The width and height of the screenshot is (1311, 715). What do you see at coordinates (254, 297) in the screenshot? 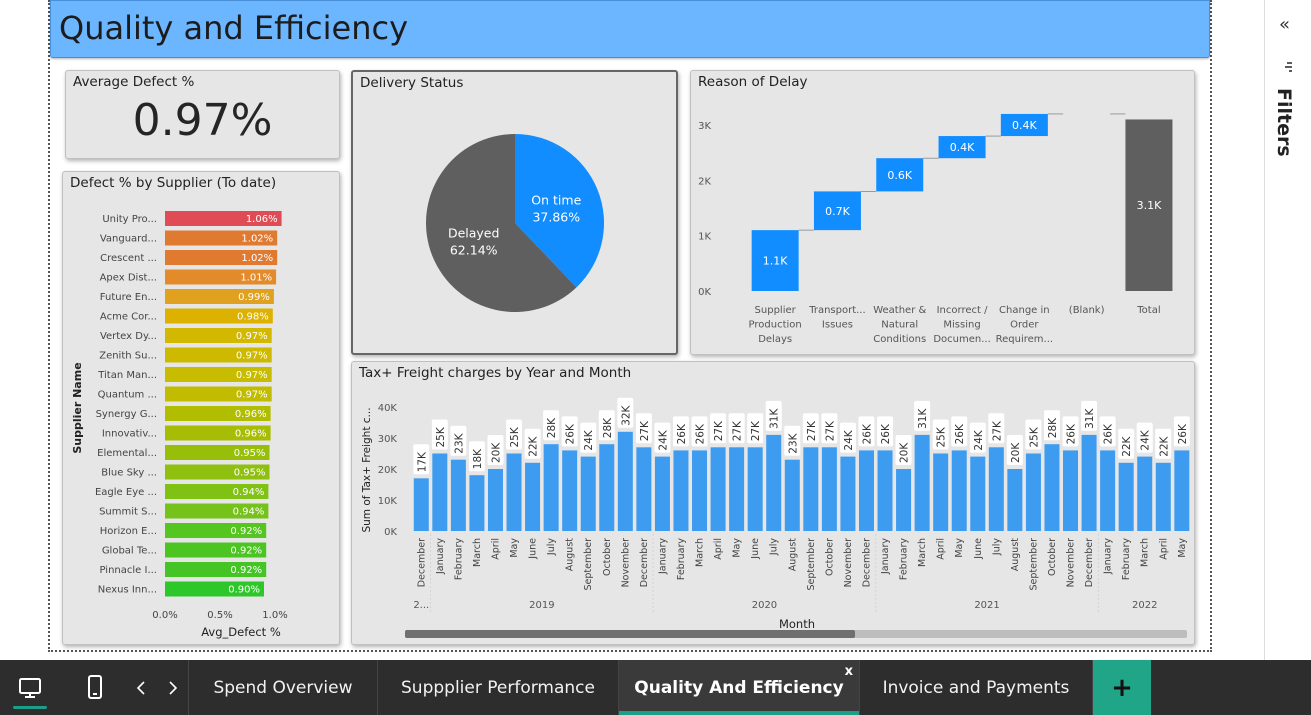
I see `supplier-bar-value: 0.99%` at bounding box center [254, 297].